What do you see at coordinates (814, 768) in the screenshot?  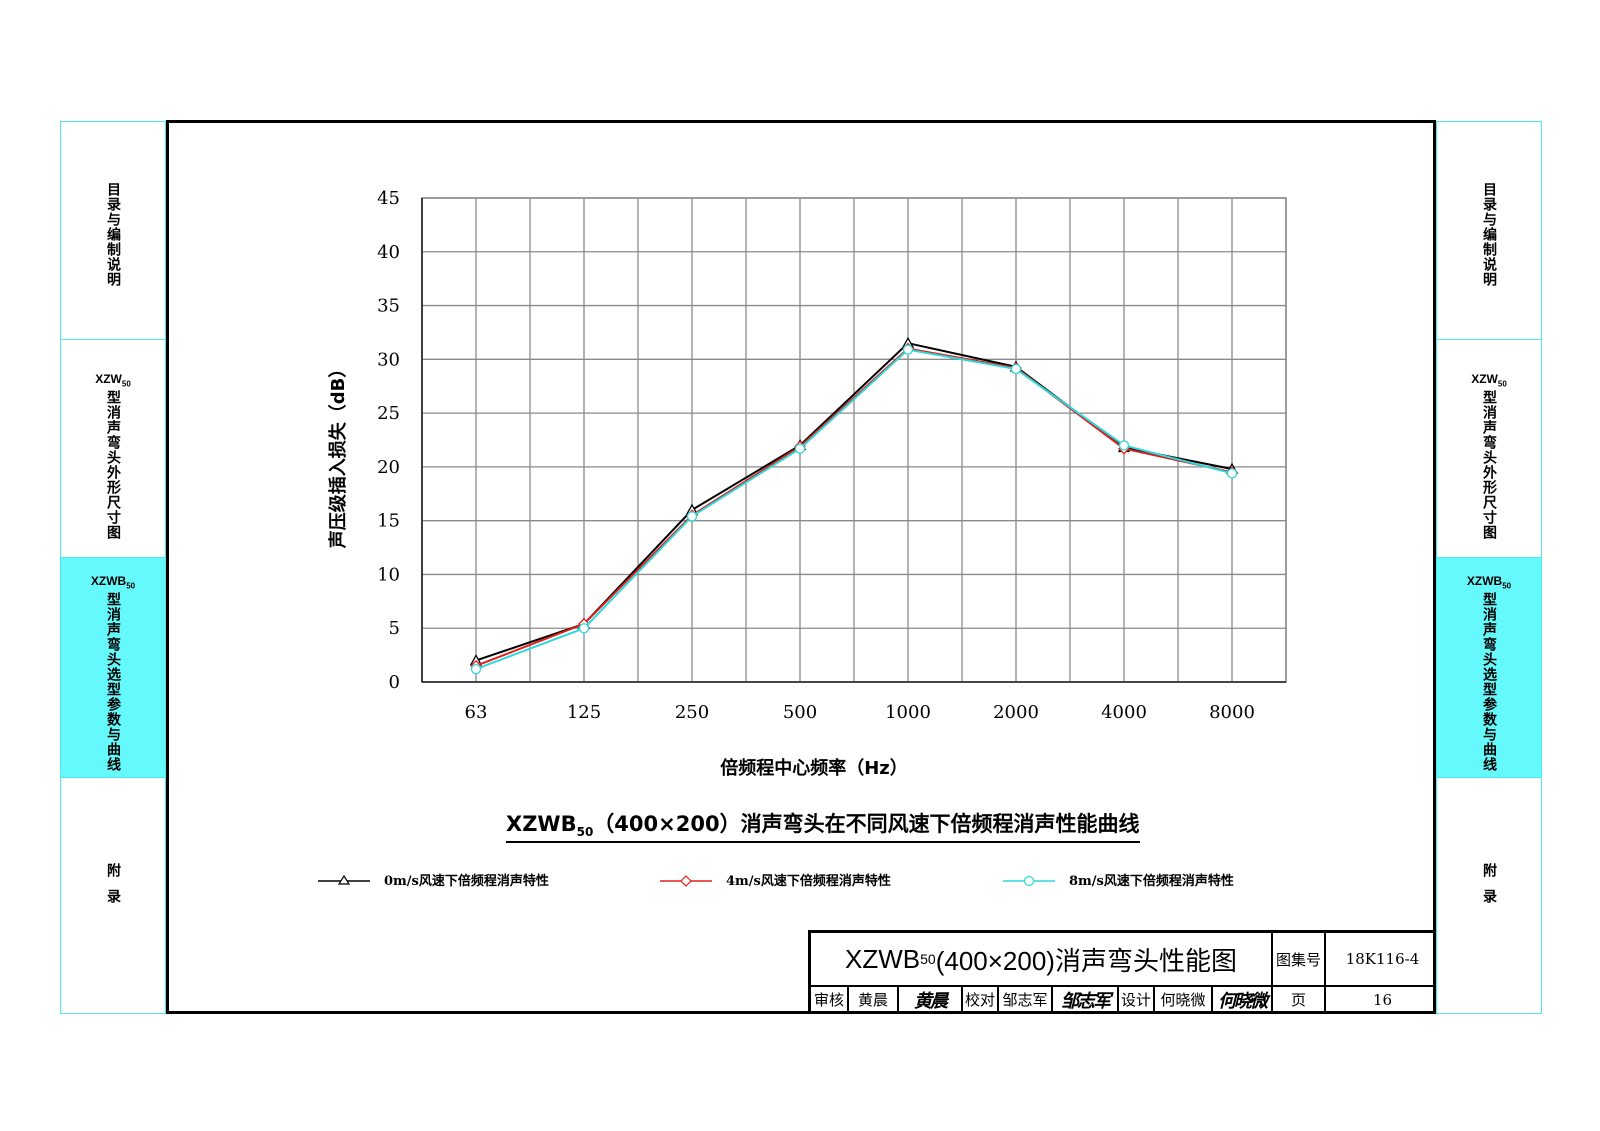 I see `x-axis-label: 倍频程中心频率（Hz）` at bounding box center [814, 768].